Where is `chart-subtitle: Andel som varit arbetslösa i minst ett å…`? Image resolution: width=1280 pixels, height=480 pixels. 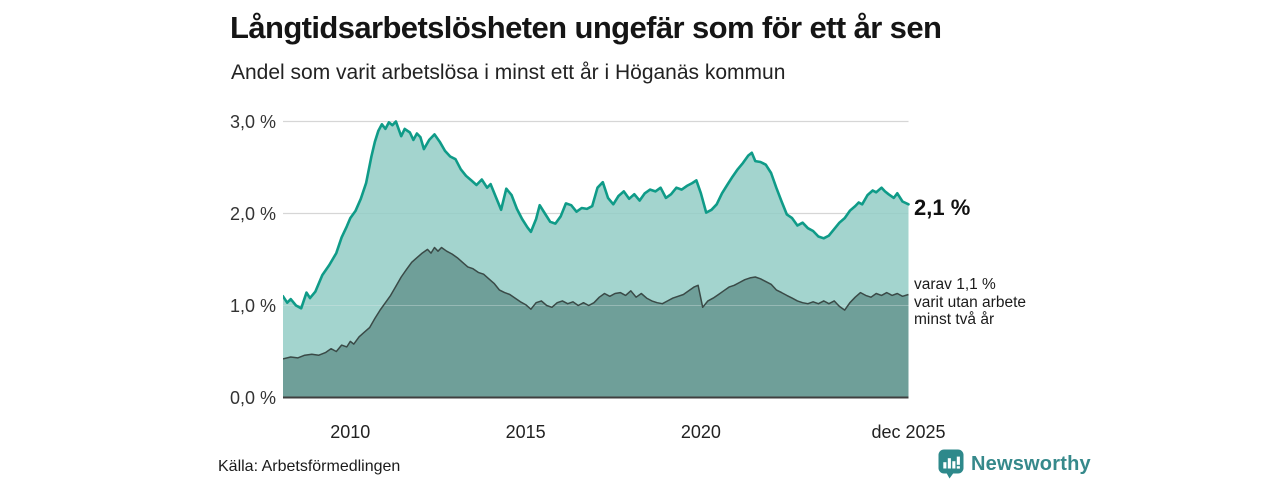
chart-subtitle: Andel som varit arbetslösa i minst ett å… is located at coordinates (508, 72).